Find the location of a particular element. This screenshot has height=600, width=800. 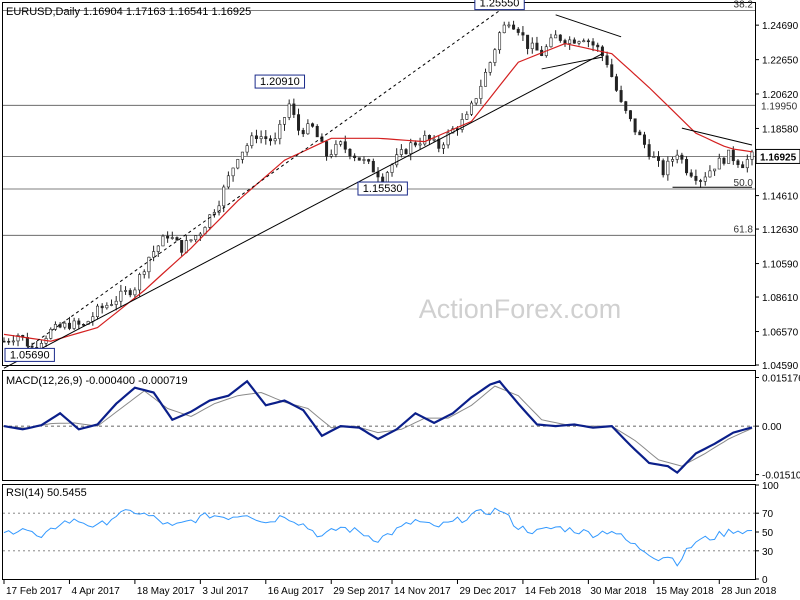

price-tick-label: 1.08610 is located at coordinates (780, 298).